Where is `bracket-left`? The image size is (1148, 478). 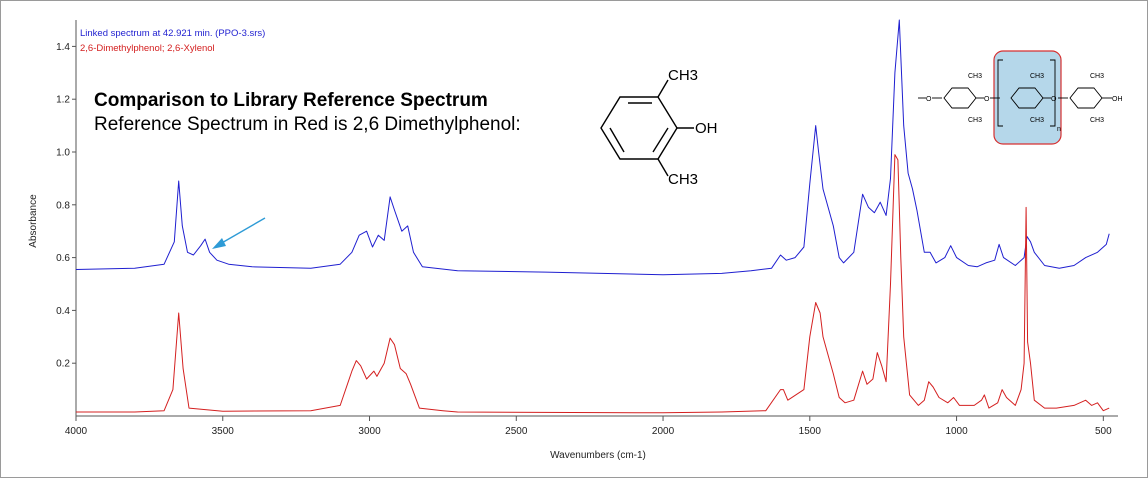 bracket-left is located at coordinates (1000, 93).